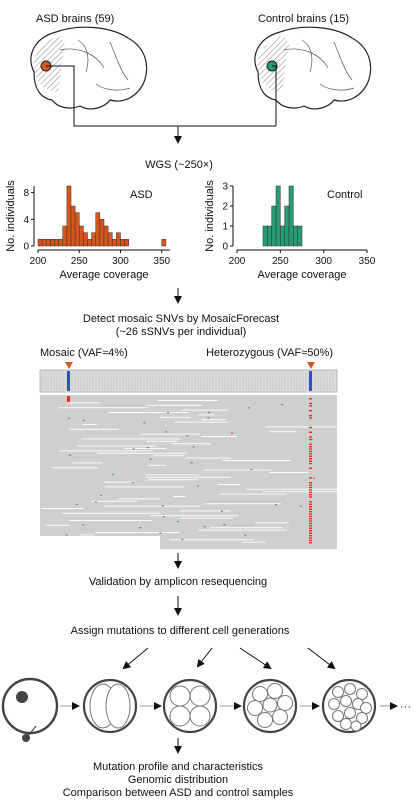  Describe the element at coordinates (69, 365) in the screenshot. I see `mosaic-marker-icon` at that location.